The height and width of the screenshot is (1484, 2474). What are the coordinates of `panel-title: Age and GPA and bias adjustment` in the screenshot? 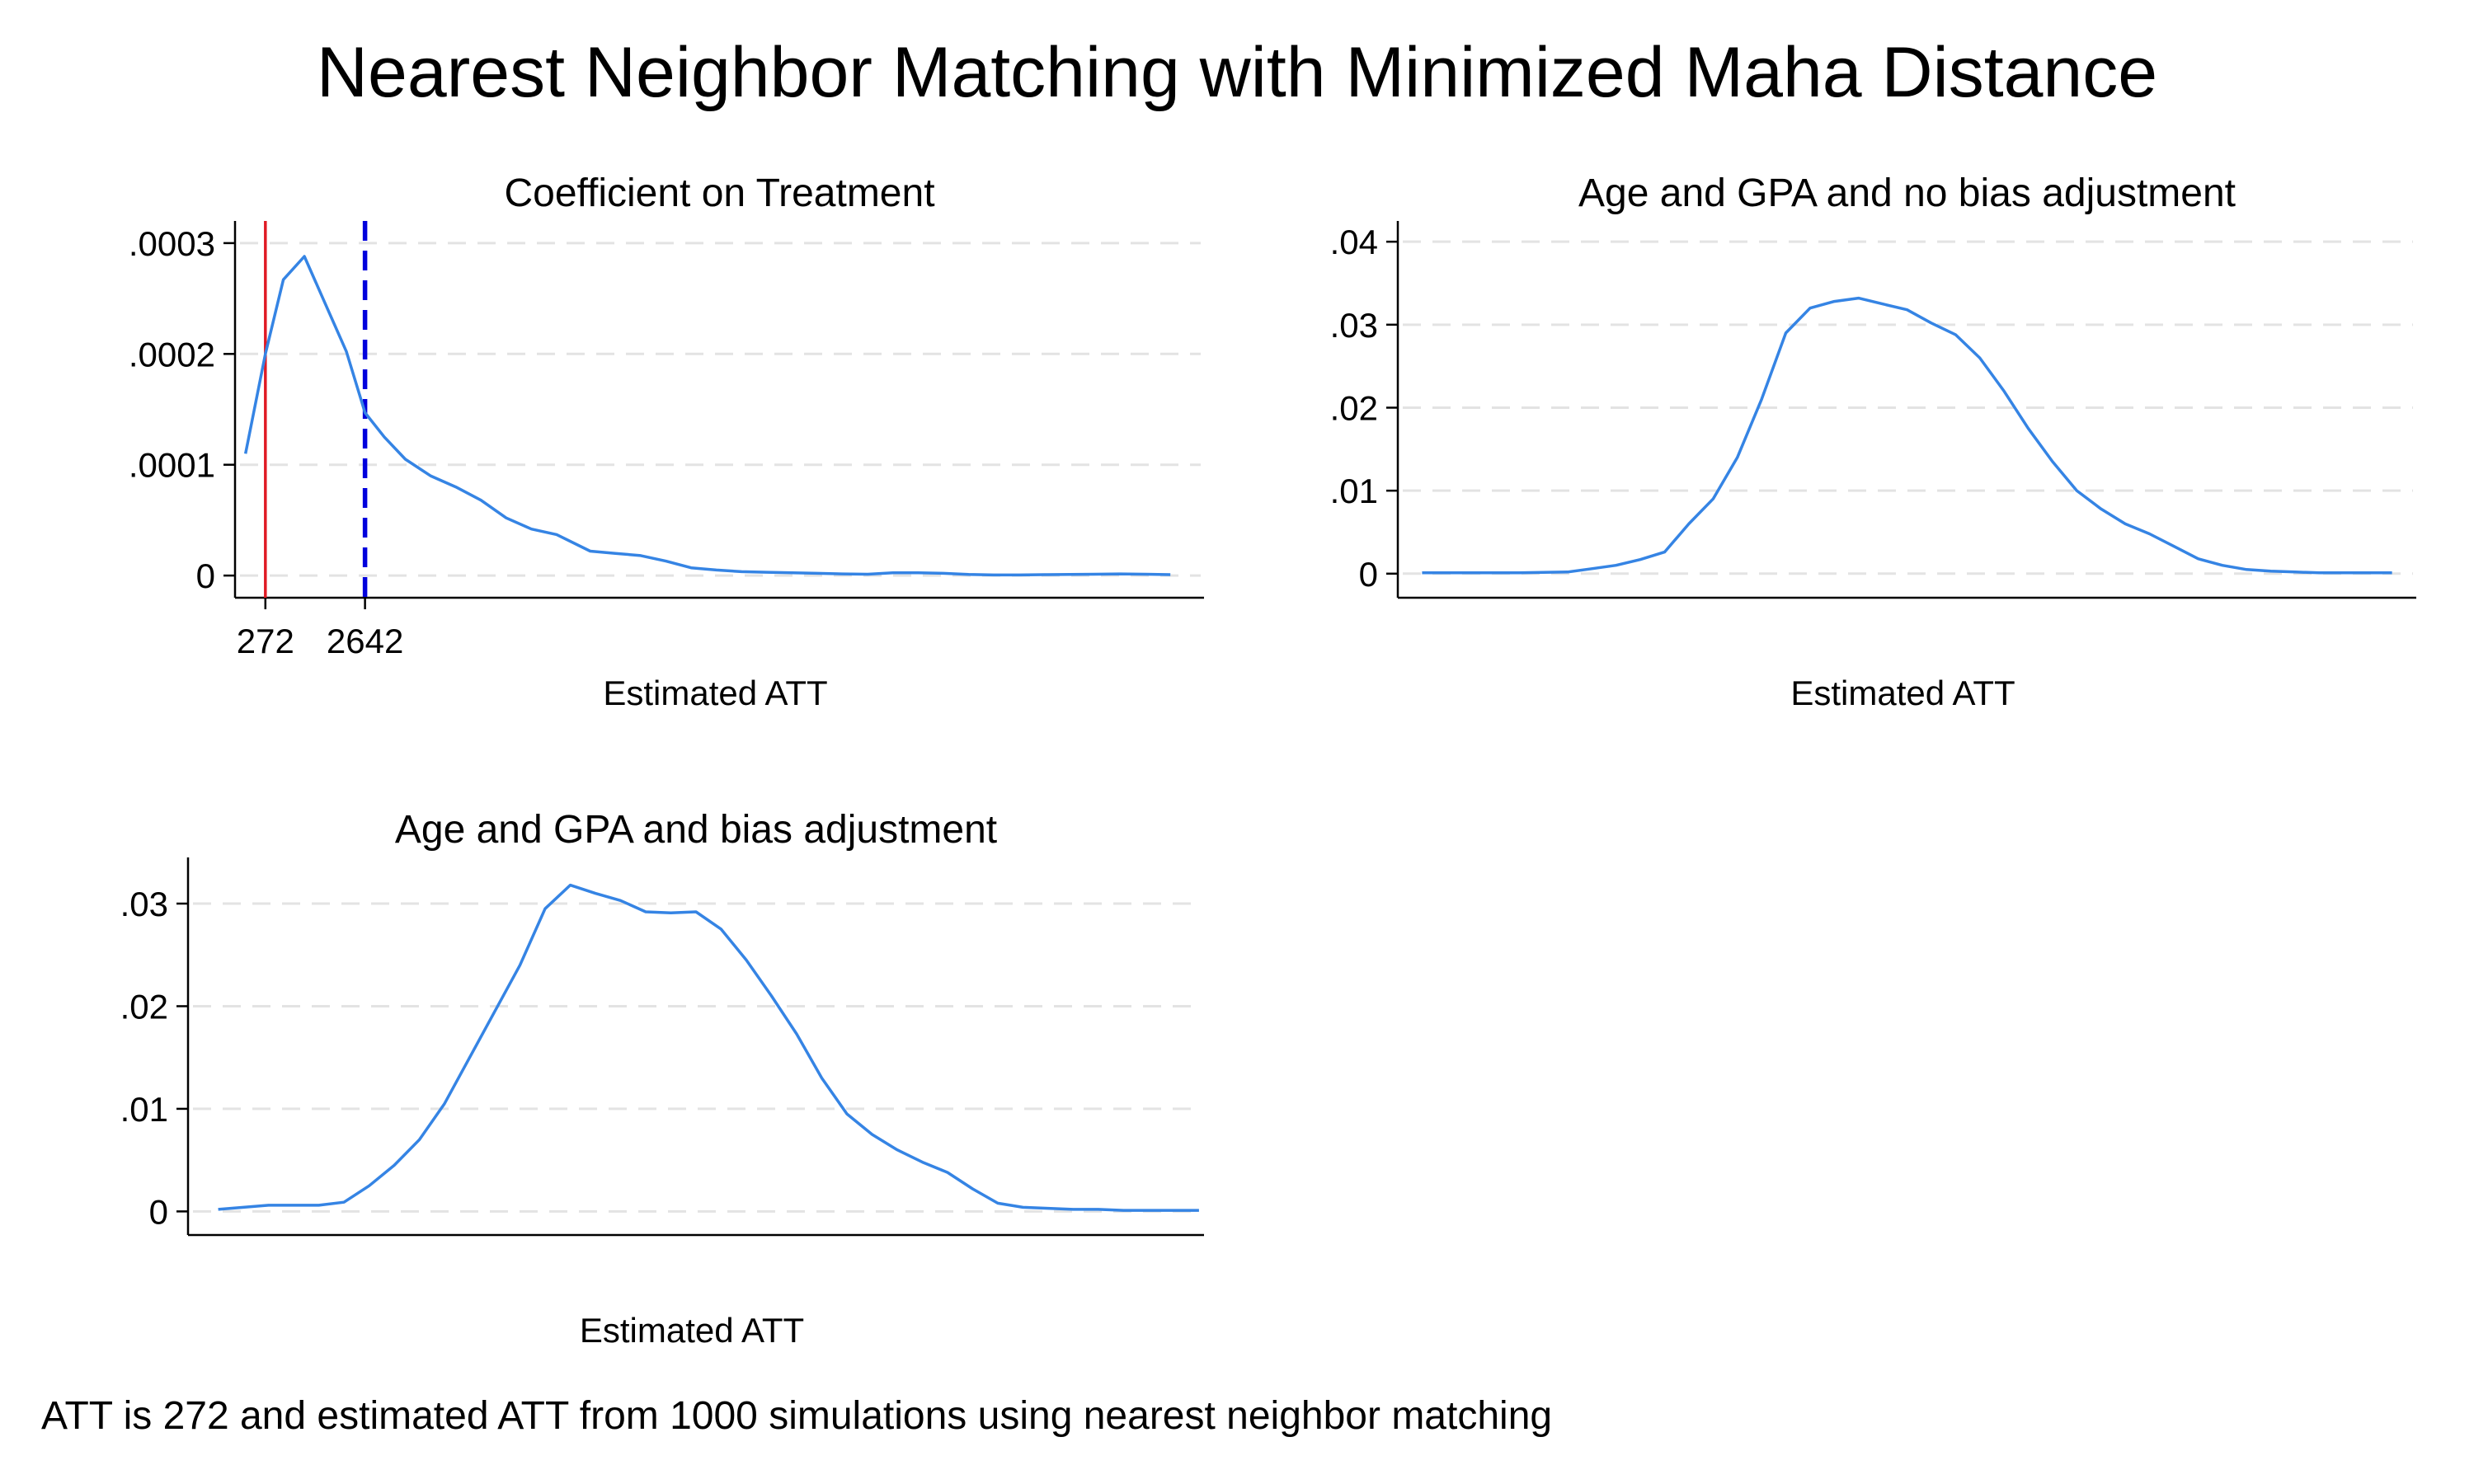 It's located at (696, 830).